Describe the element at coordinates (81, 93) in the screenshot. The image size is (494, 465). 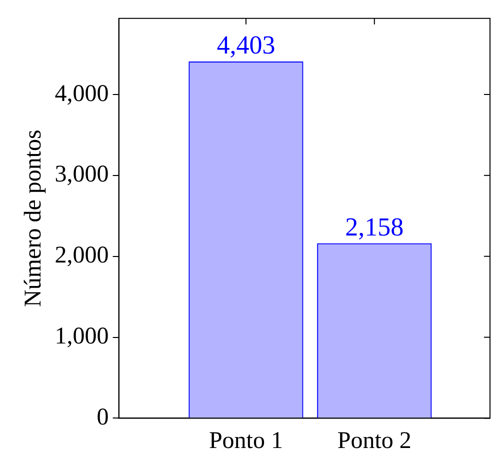
I see `y-tick-label: 4,000` at that location.